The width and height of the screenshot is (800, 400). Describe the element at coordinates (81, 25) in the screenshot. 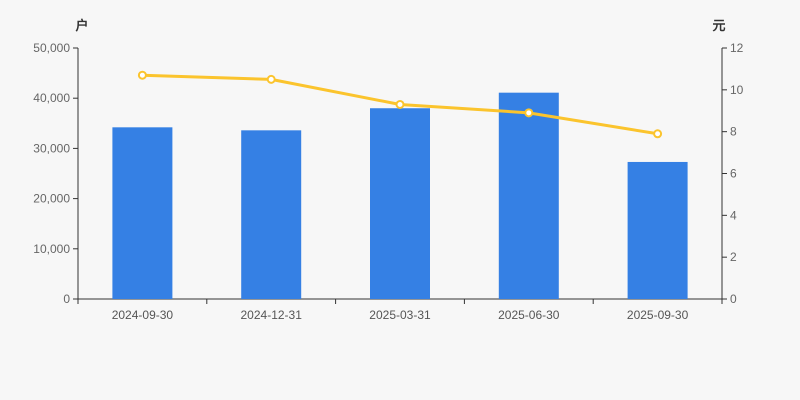

I see `left-axis-unit-label: 户` at that location.